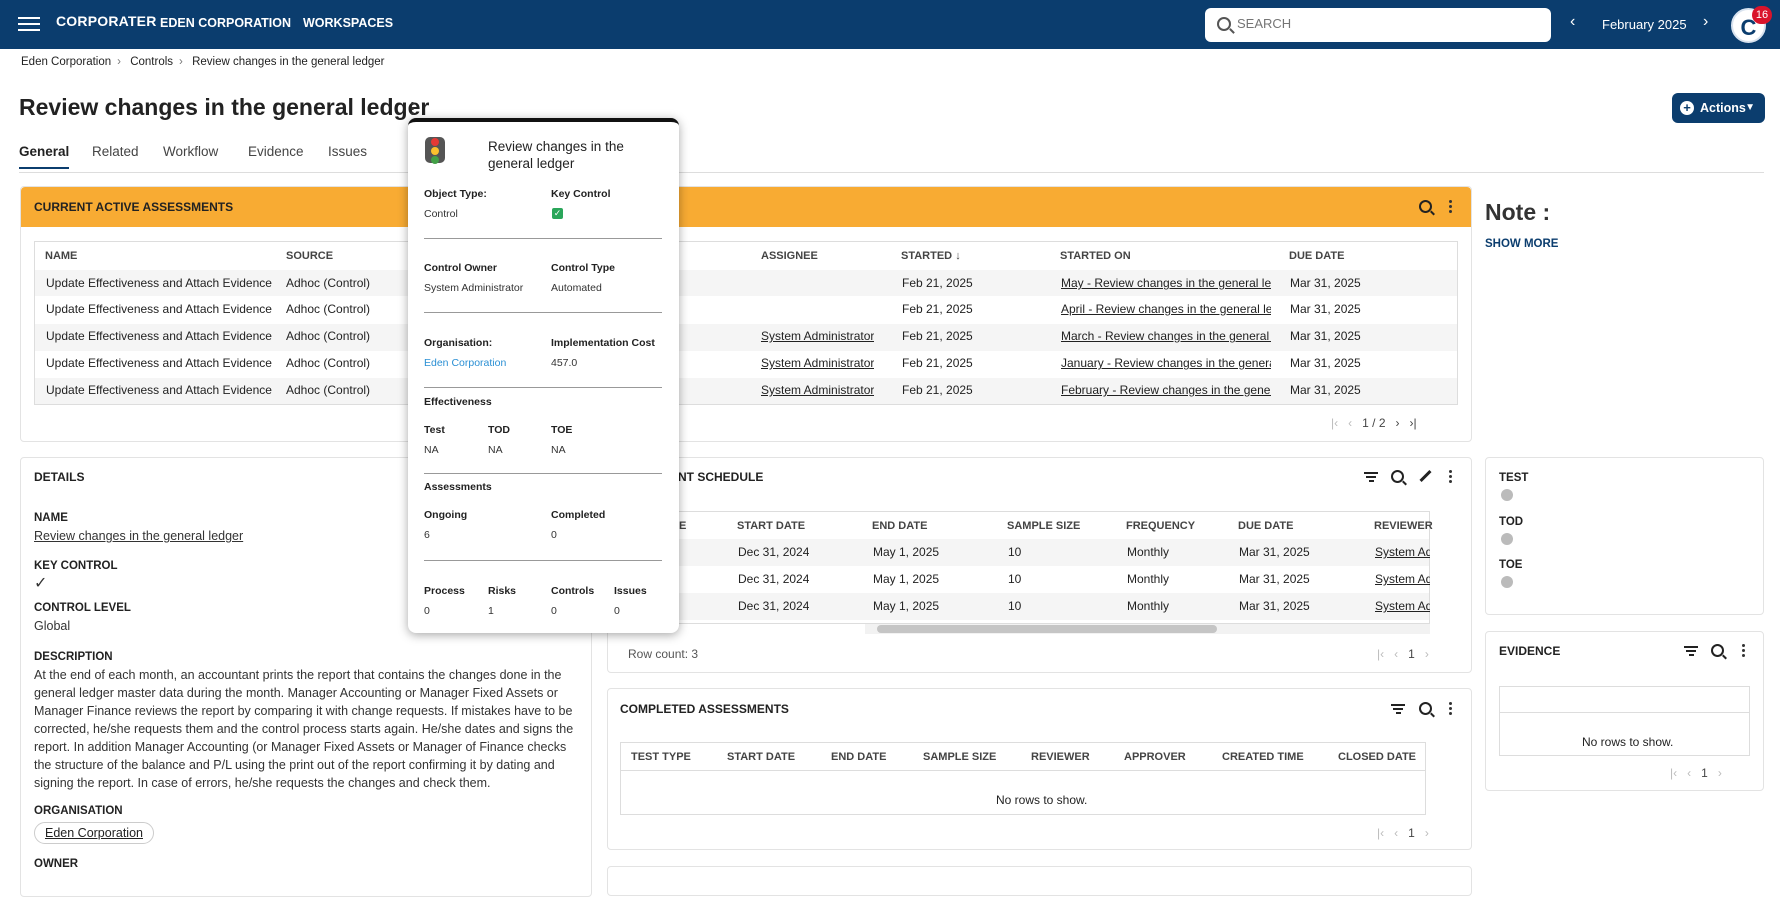  I want to click on text-label: APPROVER, so click(1155, 757).